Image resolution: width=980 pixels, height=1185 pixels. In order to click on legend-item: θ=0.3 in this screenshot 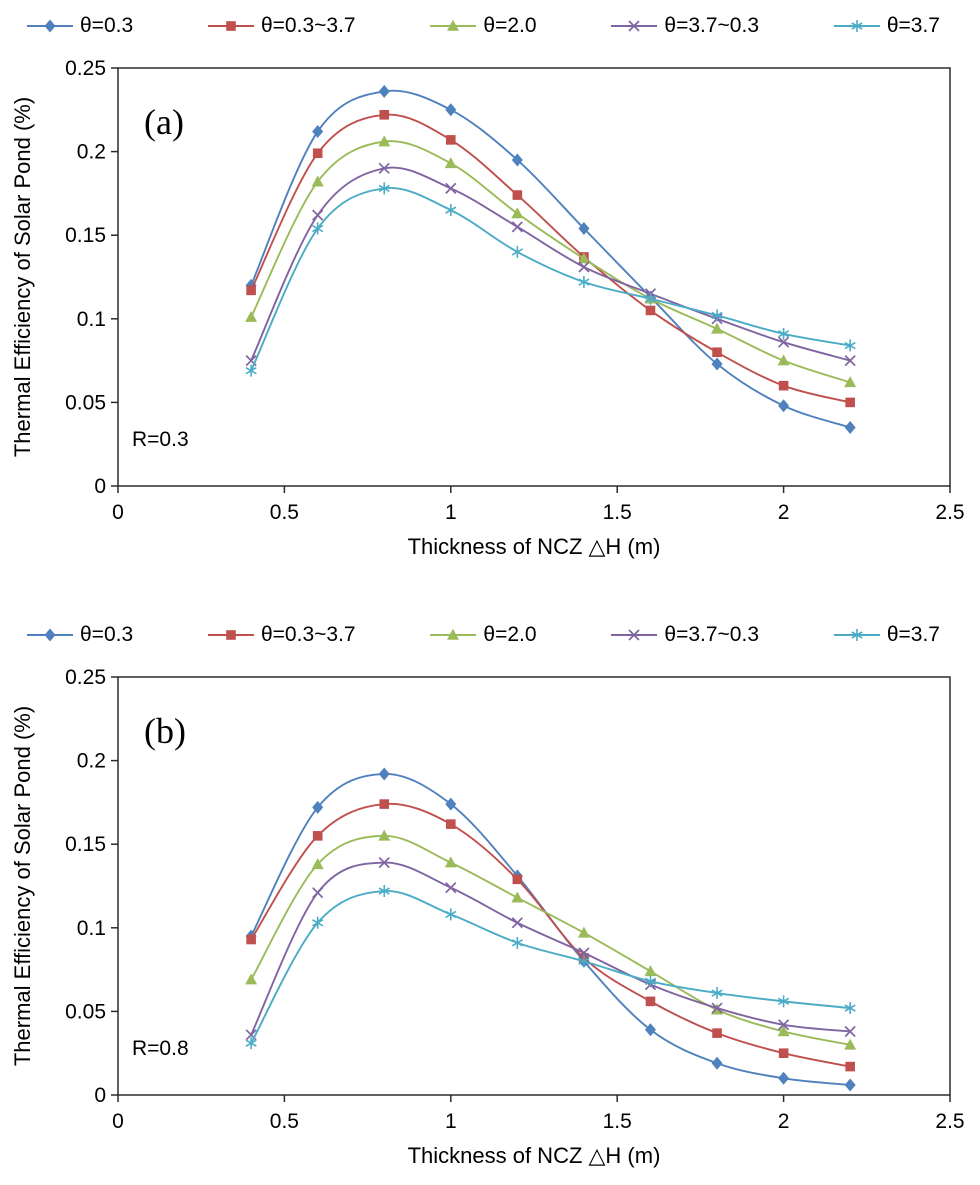, I will do `click(79, 635)`.